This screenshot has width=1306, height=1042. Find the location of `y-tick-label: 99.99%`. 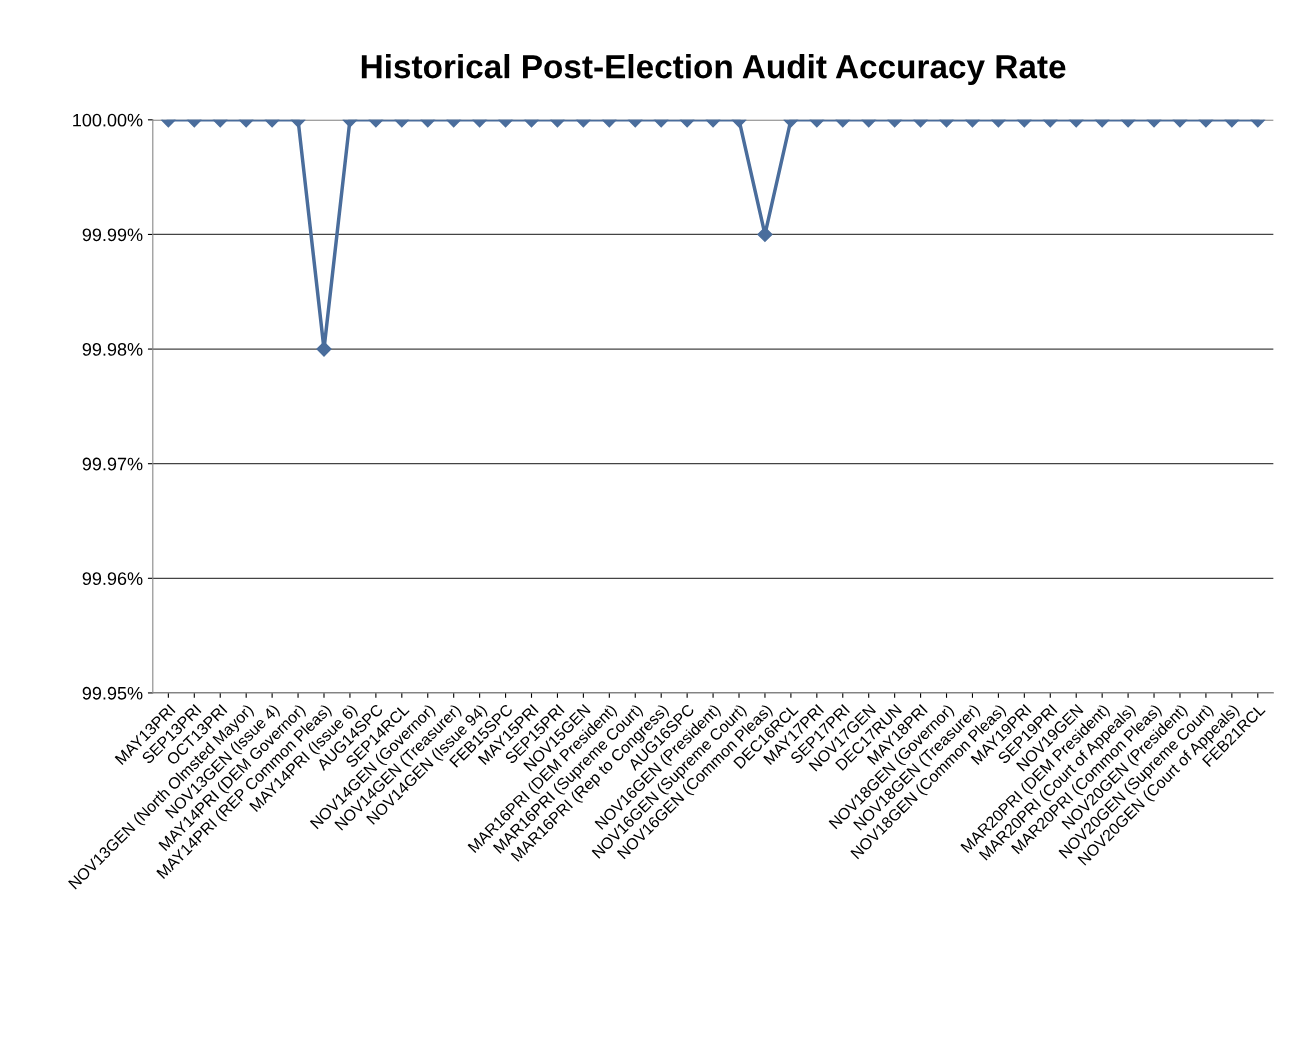

y-tick-label: 99.99% is located at coordinates (112, 235).